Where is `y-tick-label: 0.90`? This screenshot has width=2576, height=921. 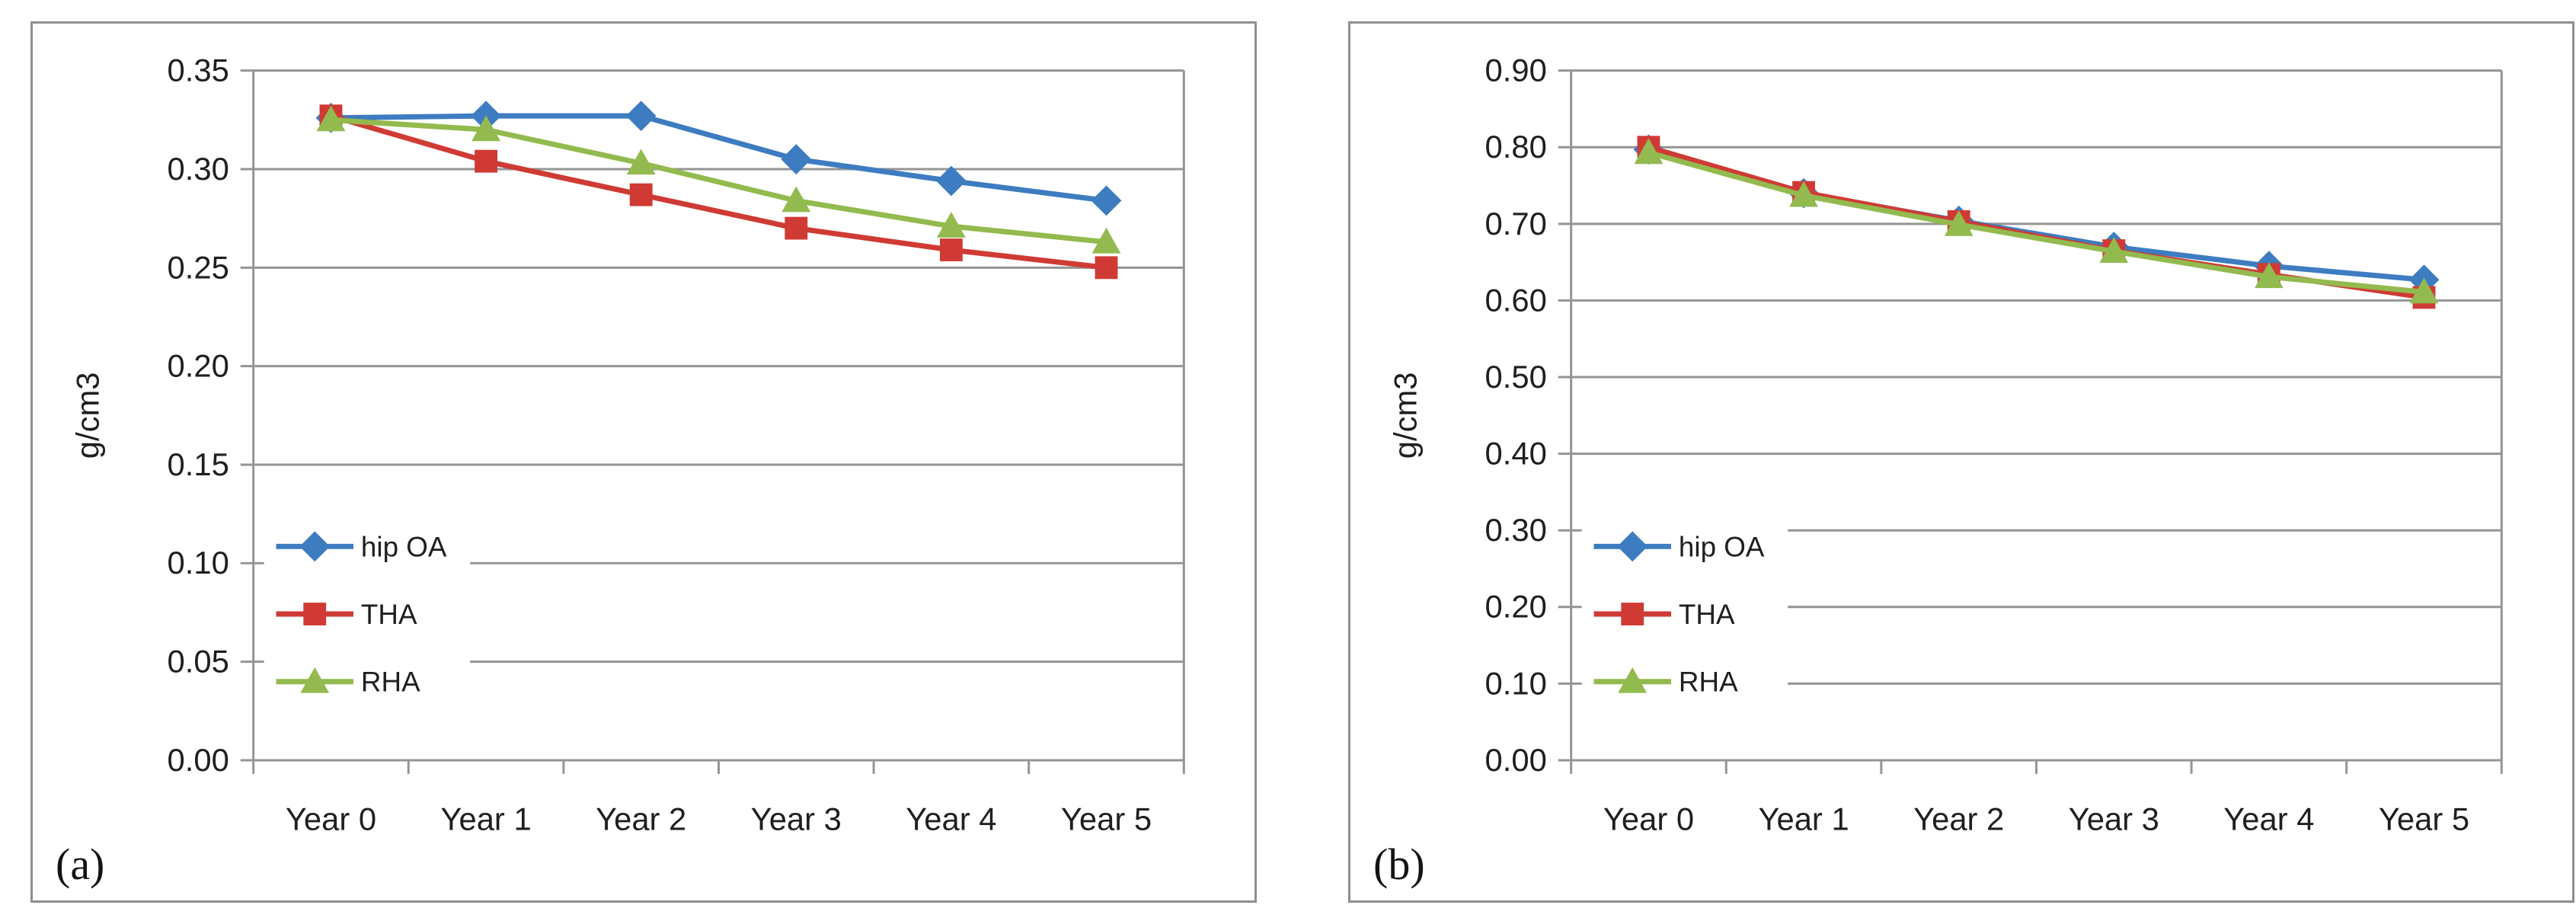 y-tick-label: 0.90 is located at coordinates (1516, 70).